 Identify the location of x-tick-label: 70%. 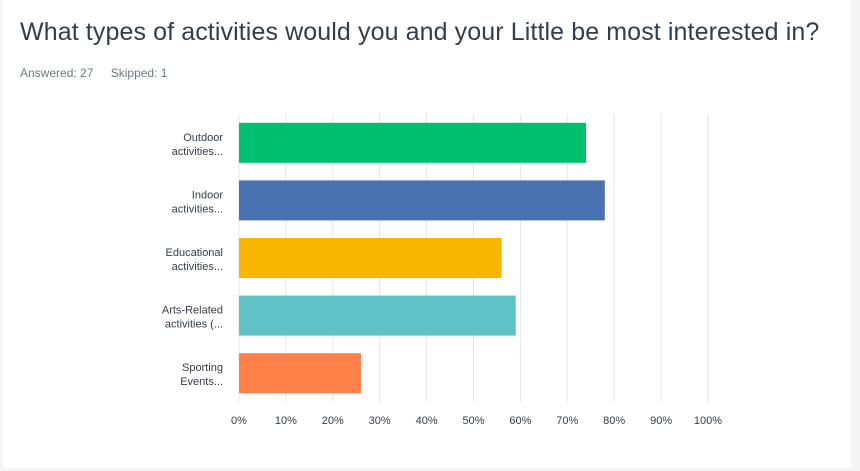
(567, 421).